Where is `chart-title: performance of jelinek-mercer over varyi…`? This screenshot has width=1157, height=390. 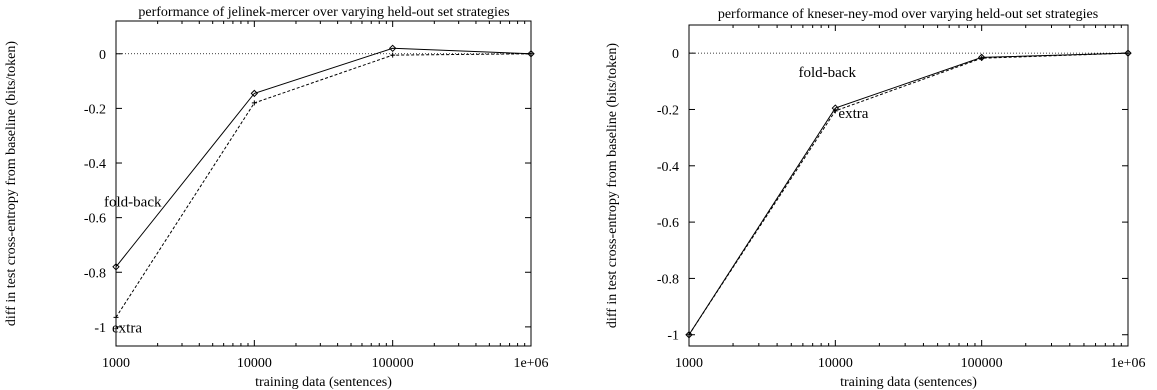
chart-title: performance of jelinek-mercer over varyi… is located at coordinates (323, 12).